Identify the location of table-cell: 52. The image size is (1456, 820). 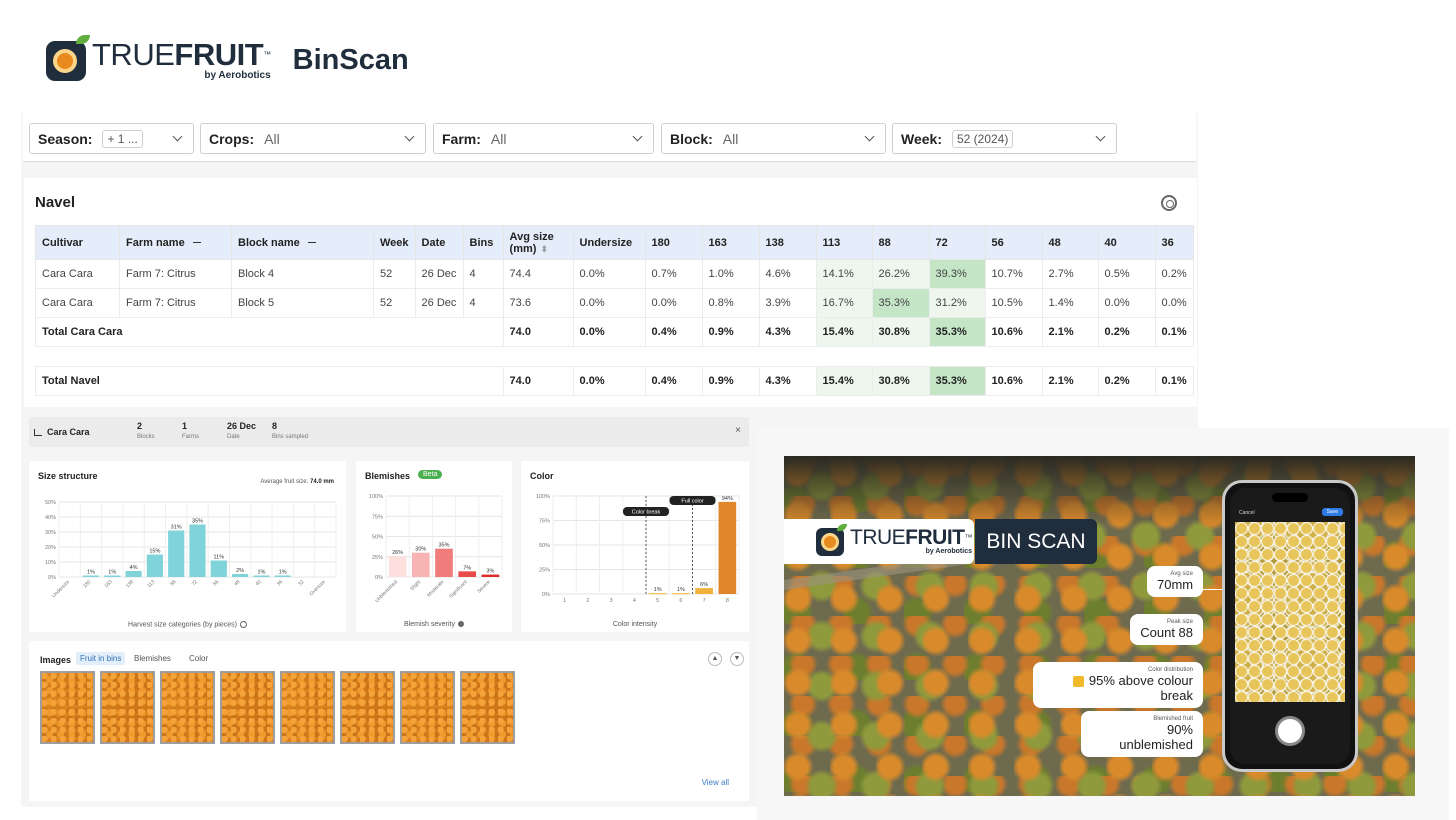
(394, 274).